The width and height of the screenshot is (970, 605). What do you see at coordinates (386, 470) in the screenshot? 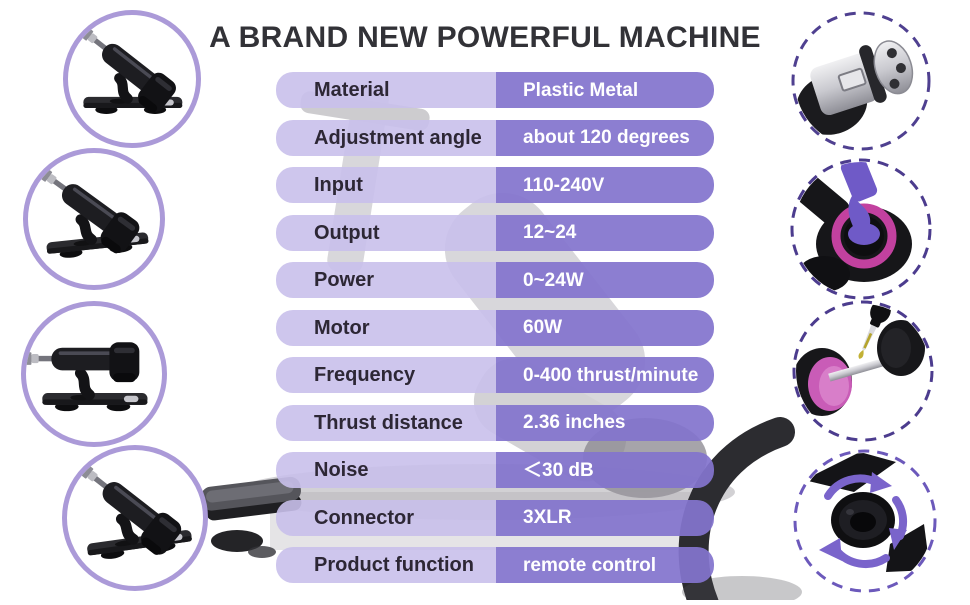
I see `spec-label: Noise` at bounding box center [386, 470].